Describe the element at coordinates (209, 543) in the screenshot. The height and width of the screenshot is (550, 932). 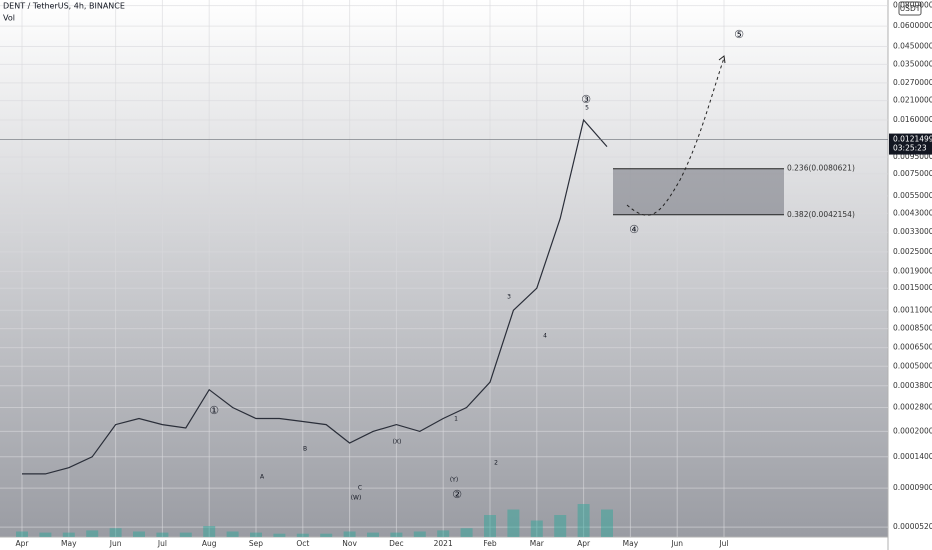
I see `x-tick-label: Aug` at that location.